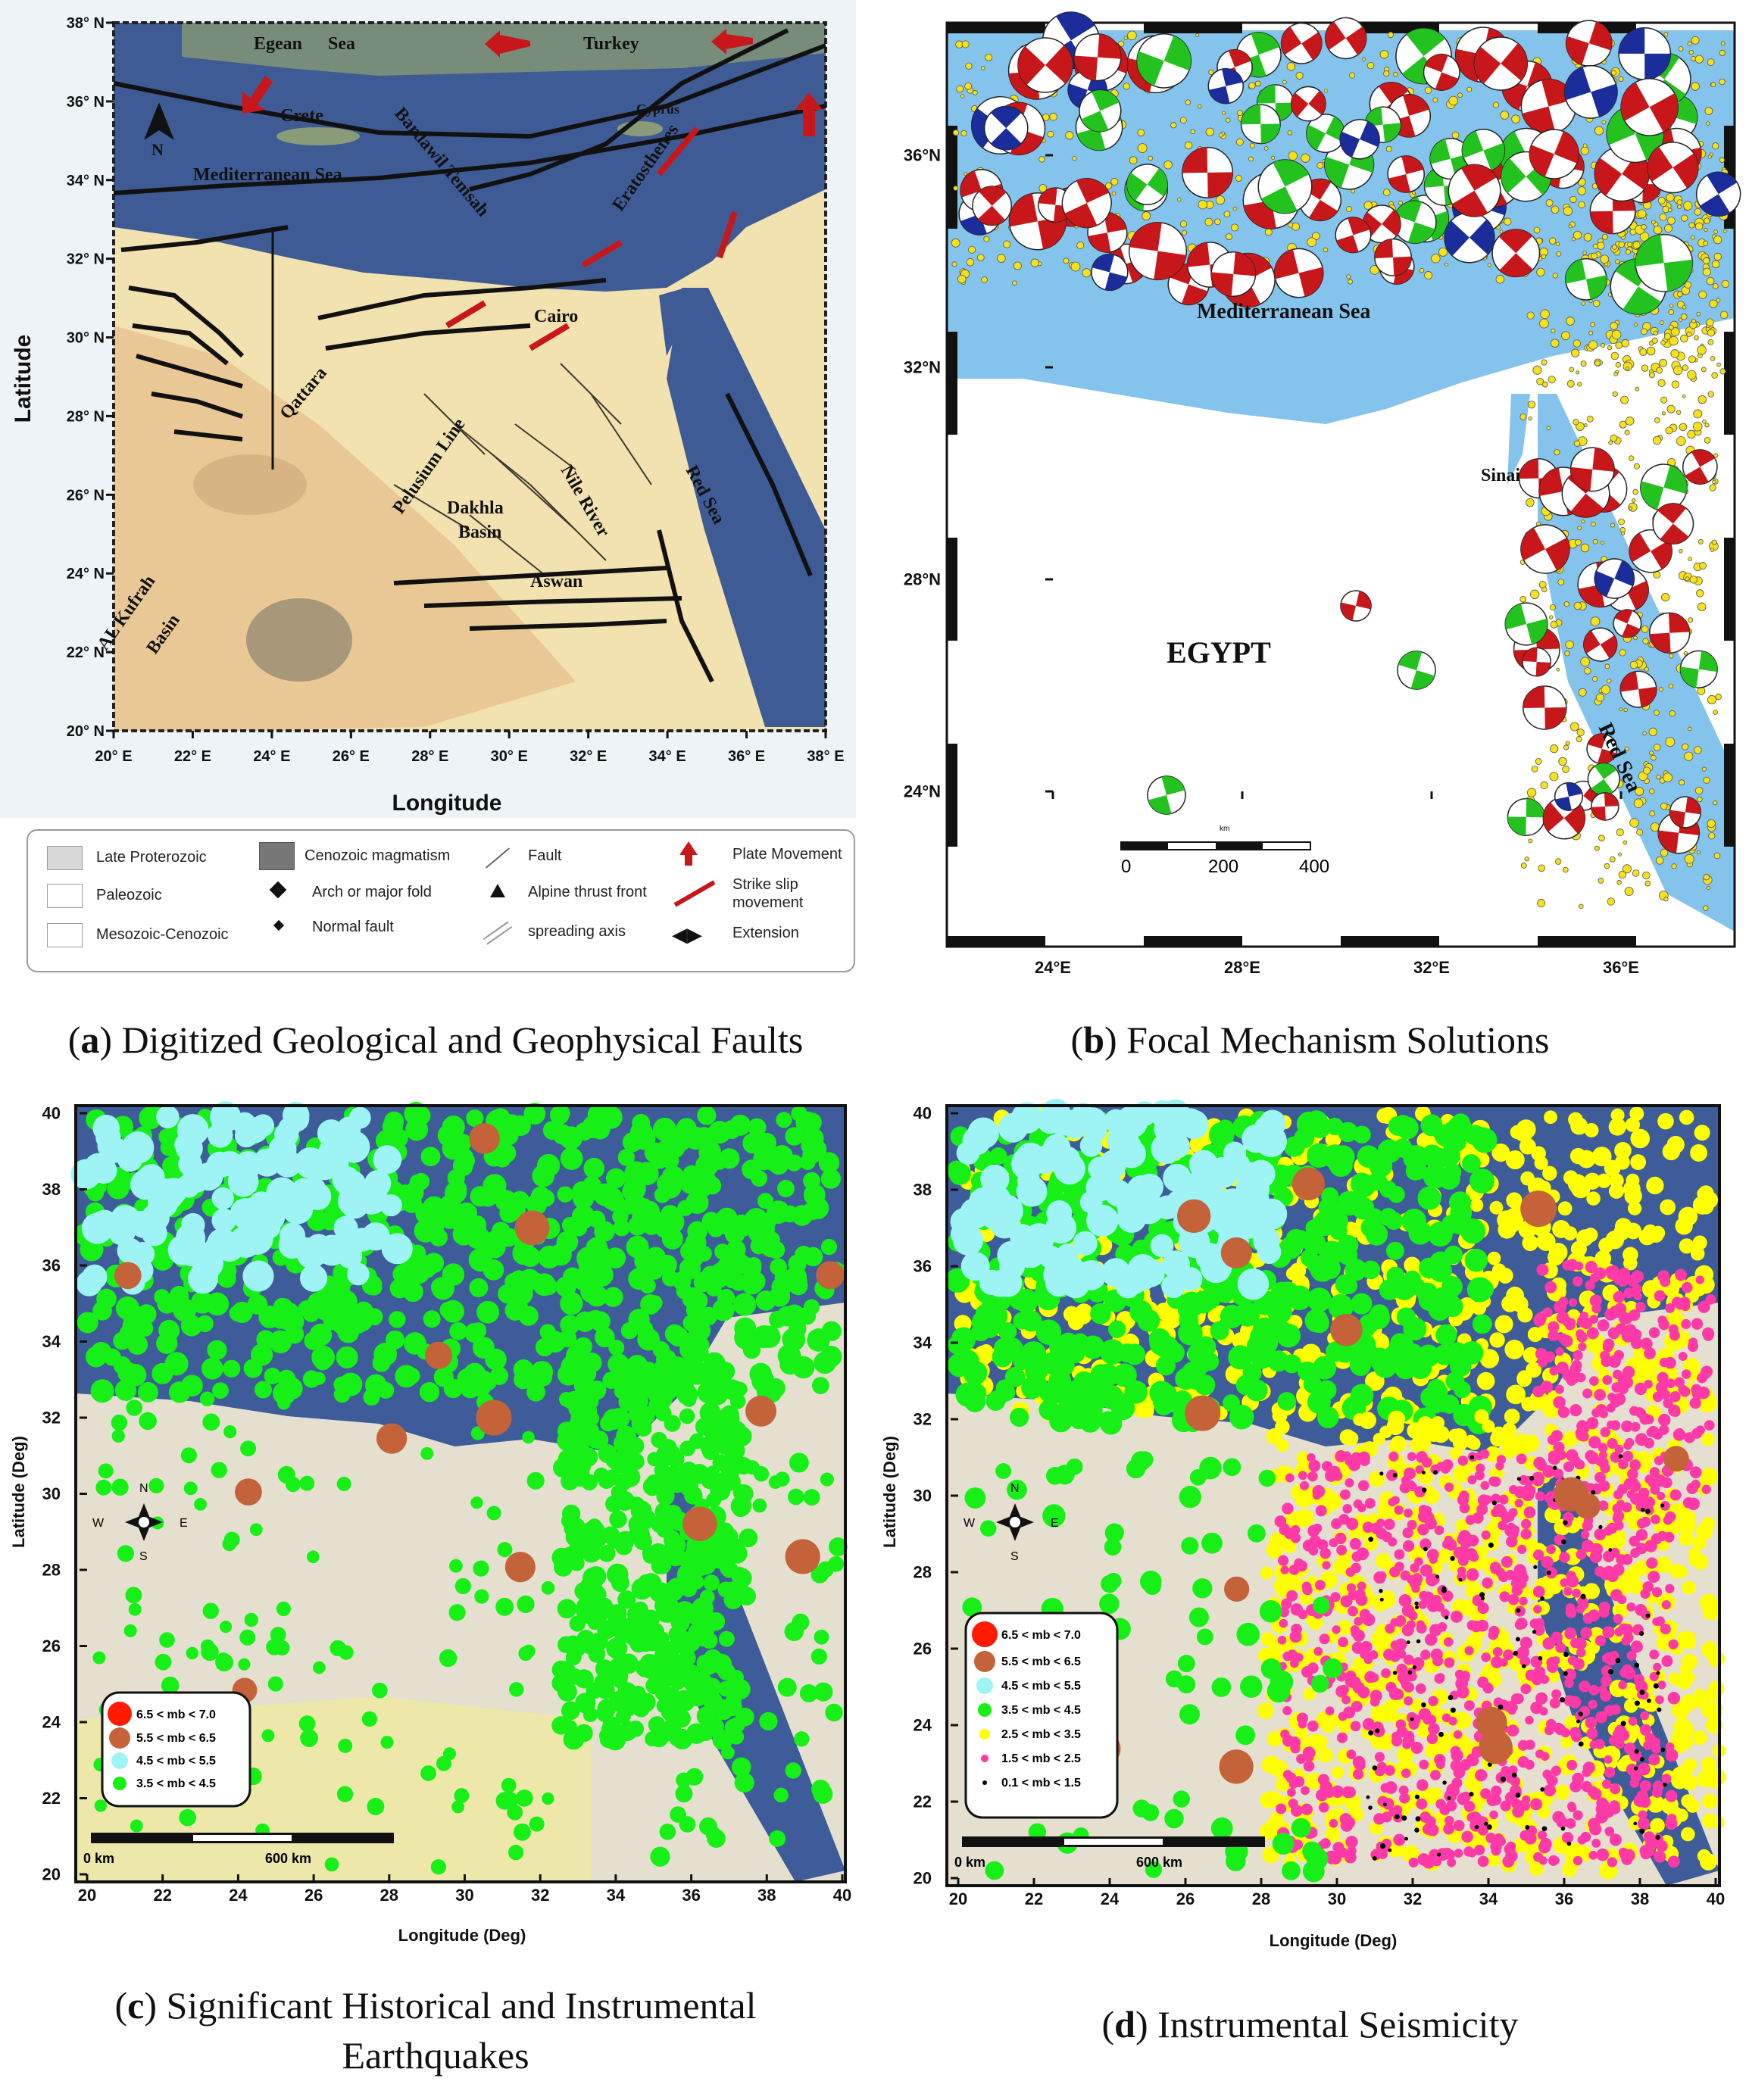 This screenshot has width=1749, height=2100. What do you see at coordinates (429, 756) in the screenshot?
I see `x-tick-label: 28° E` at bounding box center [429, 756].